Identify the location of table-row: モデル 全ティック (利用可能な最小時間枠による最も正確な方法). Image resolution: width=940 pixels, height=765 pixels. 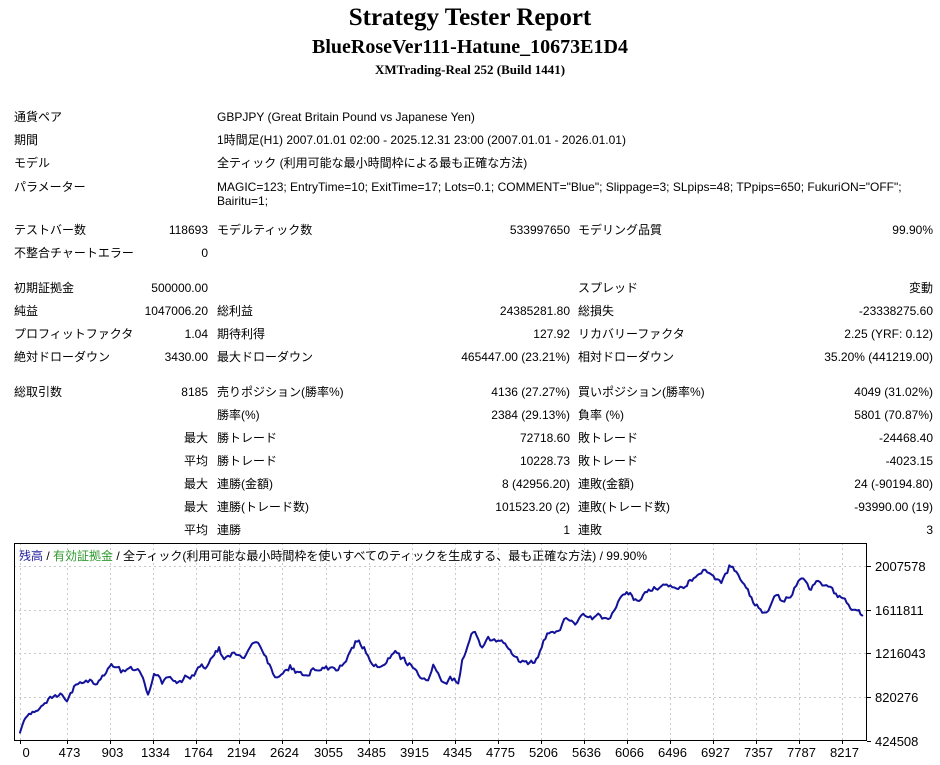
(473, 163).